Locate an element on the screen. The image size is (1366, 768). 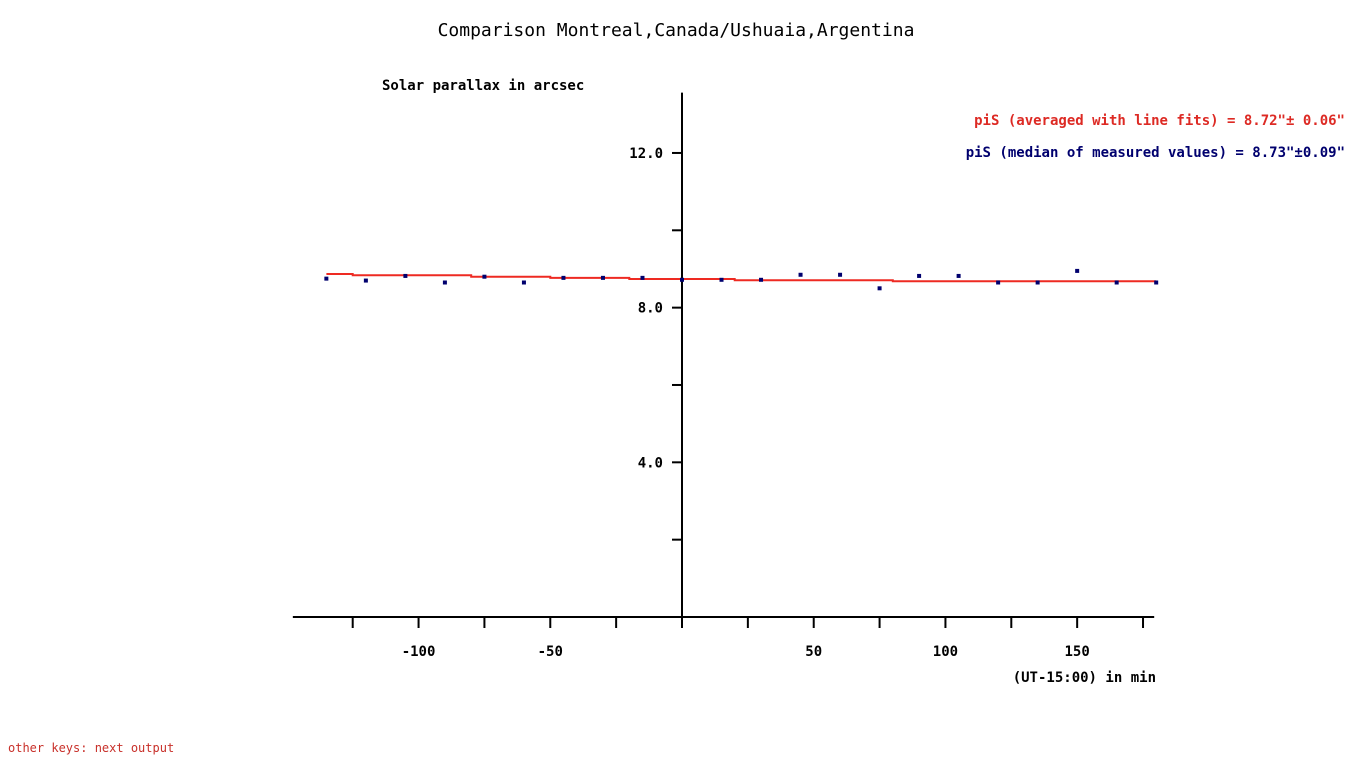
x-tick-label: 50 is located at coordinates (813, 652).